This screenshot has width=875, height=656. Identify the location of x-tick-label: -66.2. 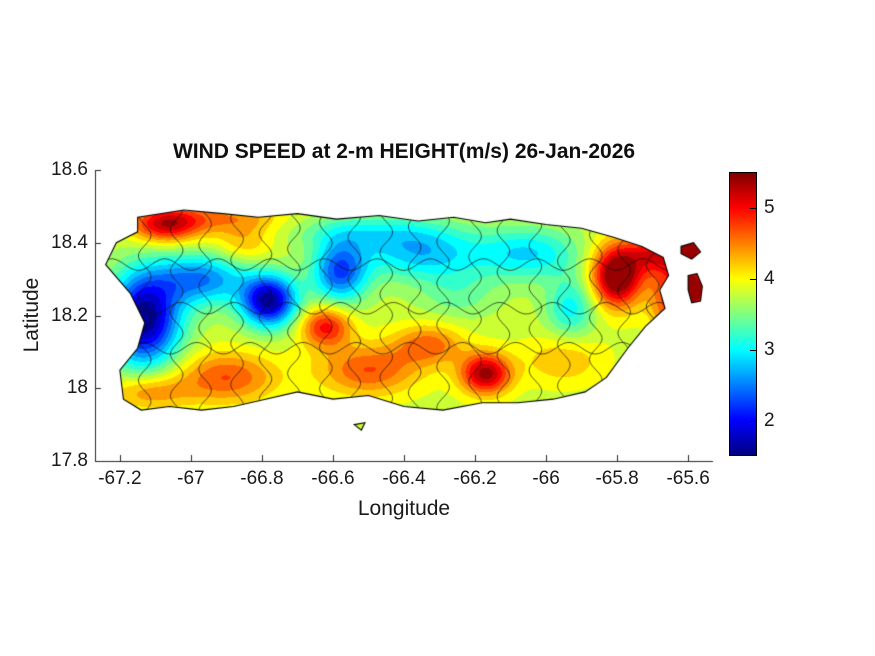
(475, 478).